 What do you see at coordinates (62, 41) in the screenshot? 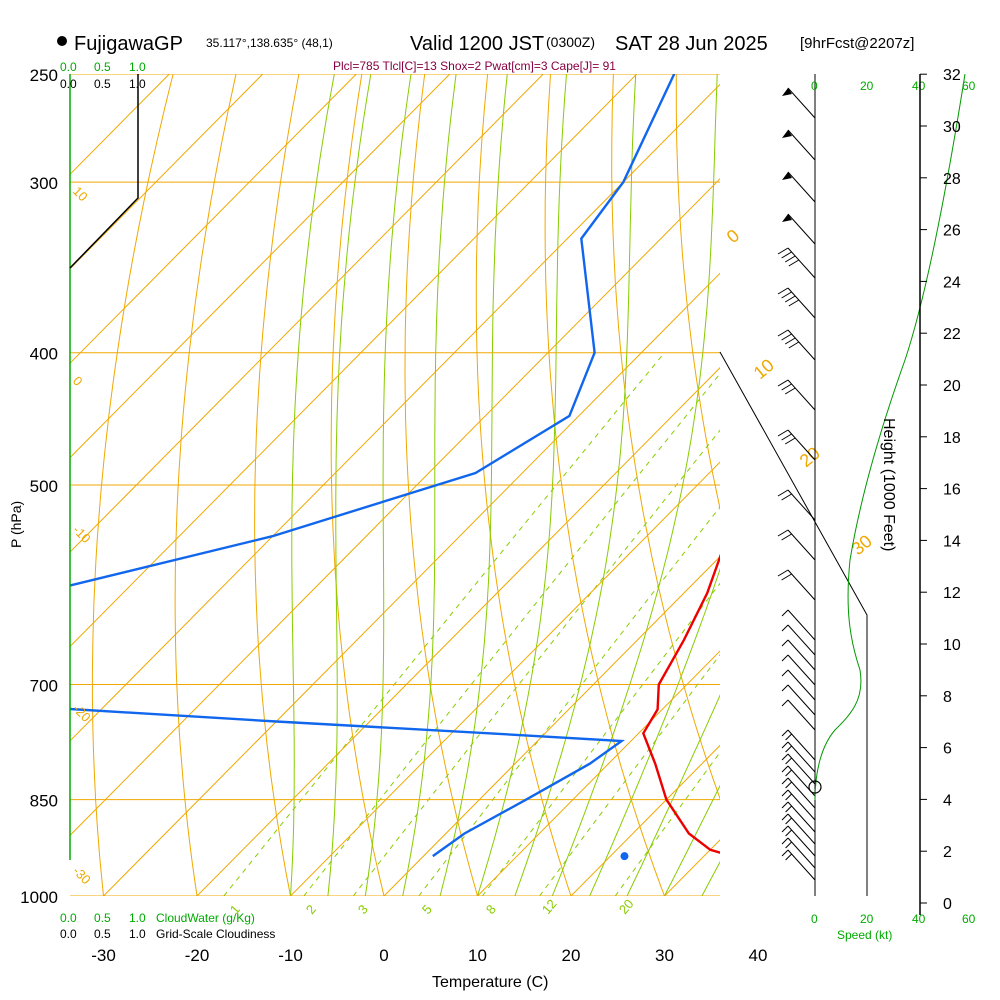
I see `station-marker-icon` at bounding box center [62, 41].